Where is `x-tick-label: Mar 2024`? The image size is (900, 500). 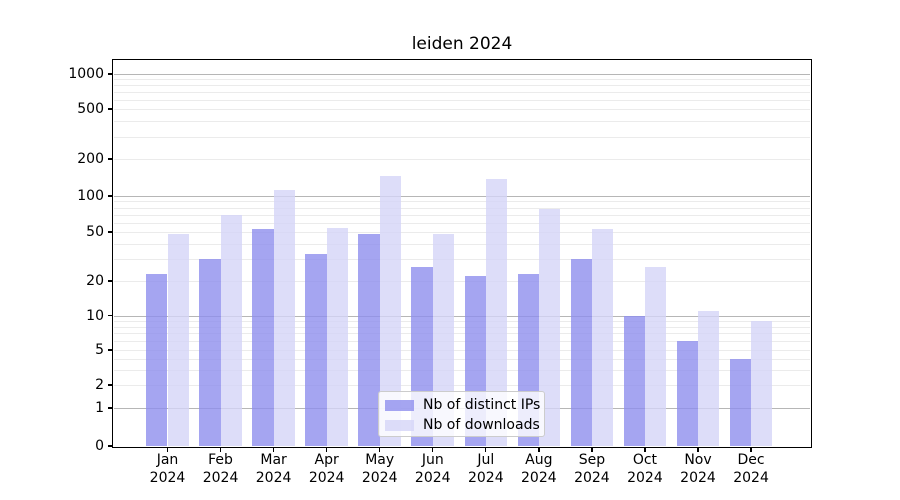
x-tick-label: Mar 2024 is located at coordinates (273, 469).